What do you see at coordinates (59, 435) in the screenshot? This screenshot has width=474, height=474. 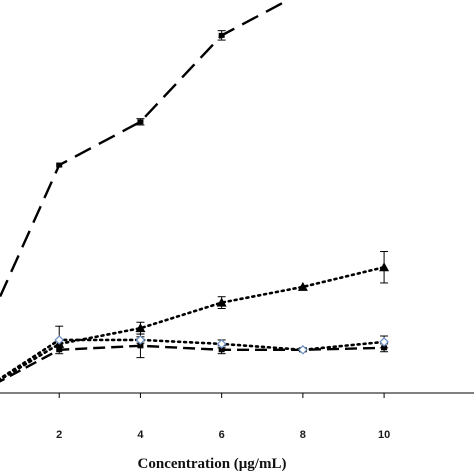 I see `x-tick-label: 2` at bounding box center [59, 435].